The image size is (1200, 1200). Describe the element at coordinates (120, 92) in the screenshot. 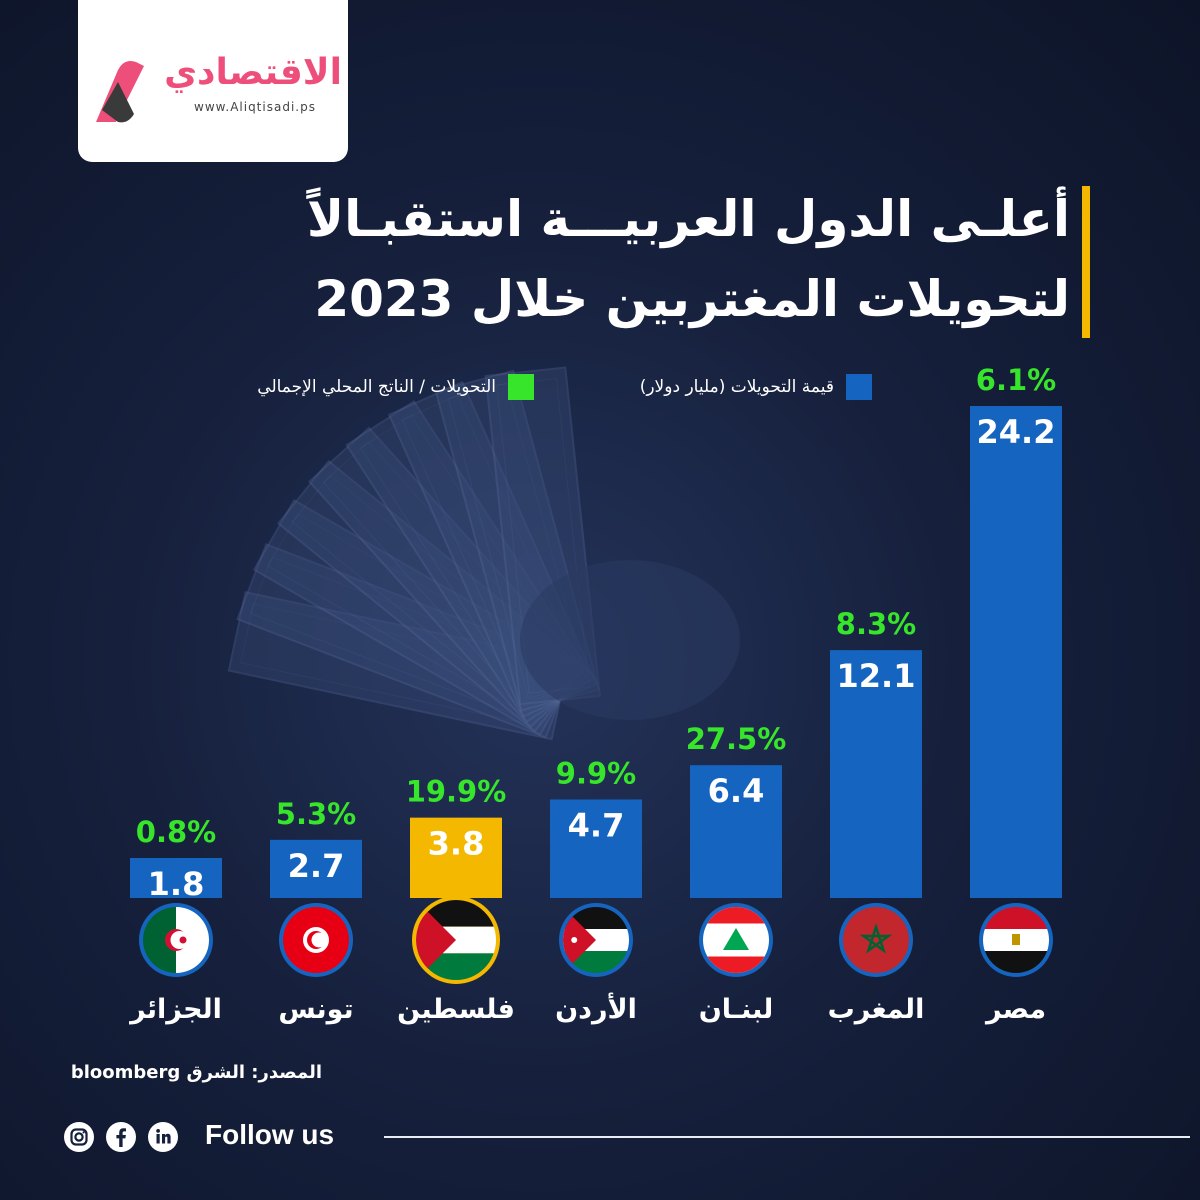

I see `brand-logo-icon` at that location.